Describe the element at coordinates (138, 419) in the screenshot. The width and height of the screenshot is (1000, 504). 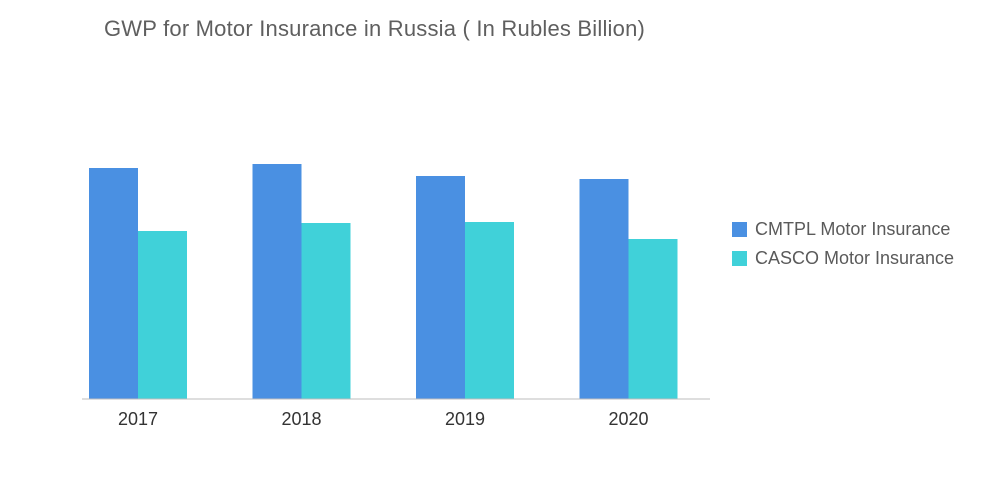
I see `x-tick-label-2017: 2017` at that location.